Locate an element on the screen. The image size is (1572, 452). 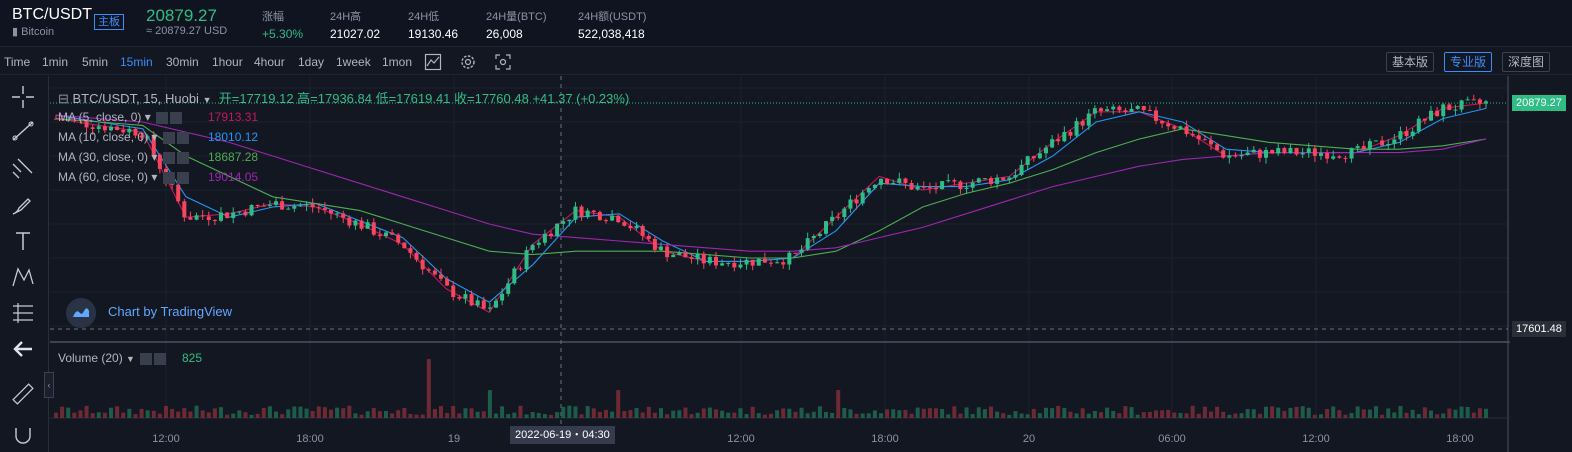
timeframe-5min: 5min is located at coordinates (95, 62).